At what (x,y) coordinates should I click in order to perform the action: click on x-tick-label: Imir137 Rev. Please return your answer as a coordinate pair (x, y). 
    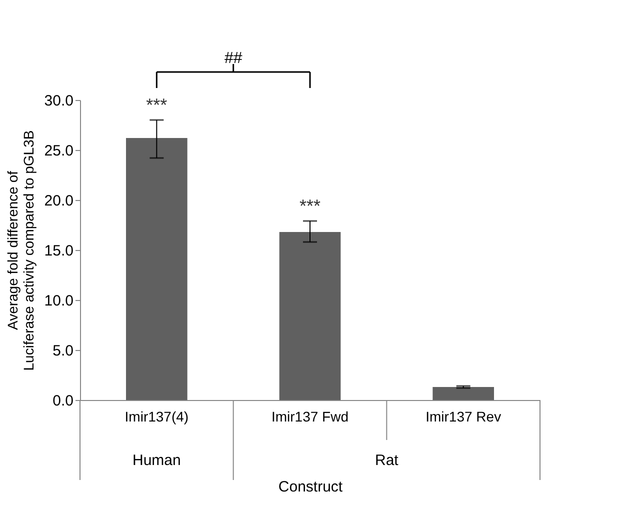
    Looking at the image, I should click on (464, 416).